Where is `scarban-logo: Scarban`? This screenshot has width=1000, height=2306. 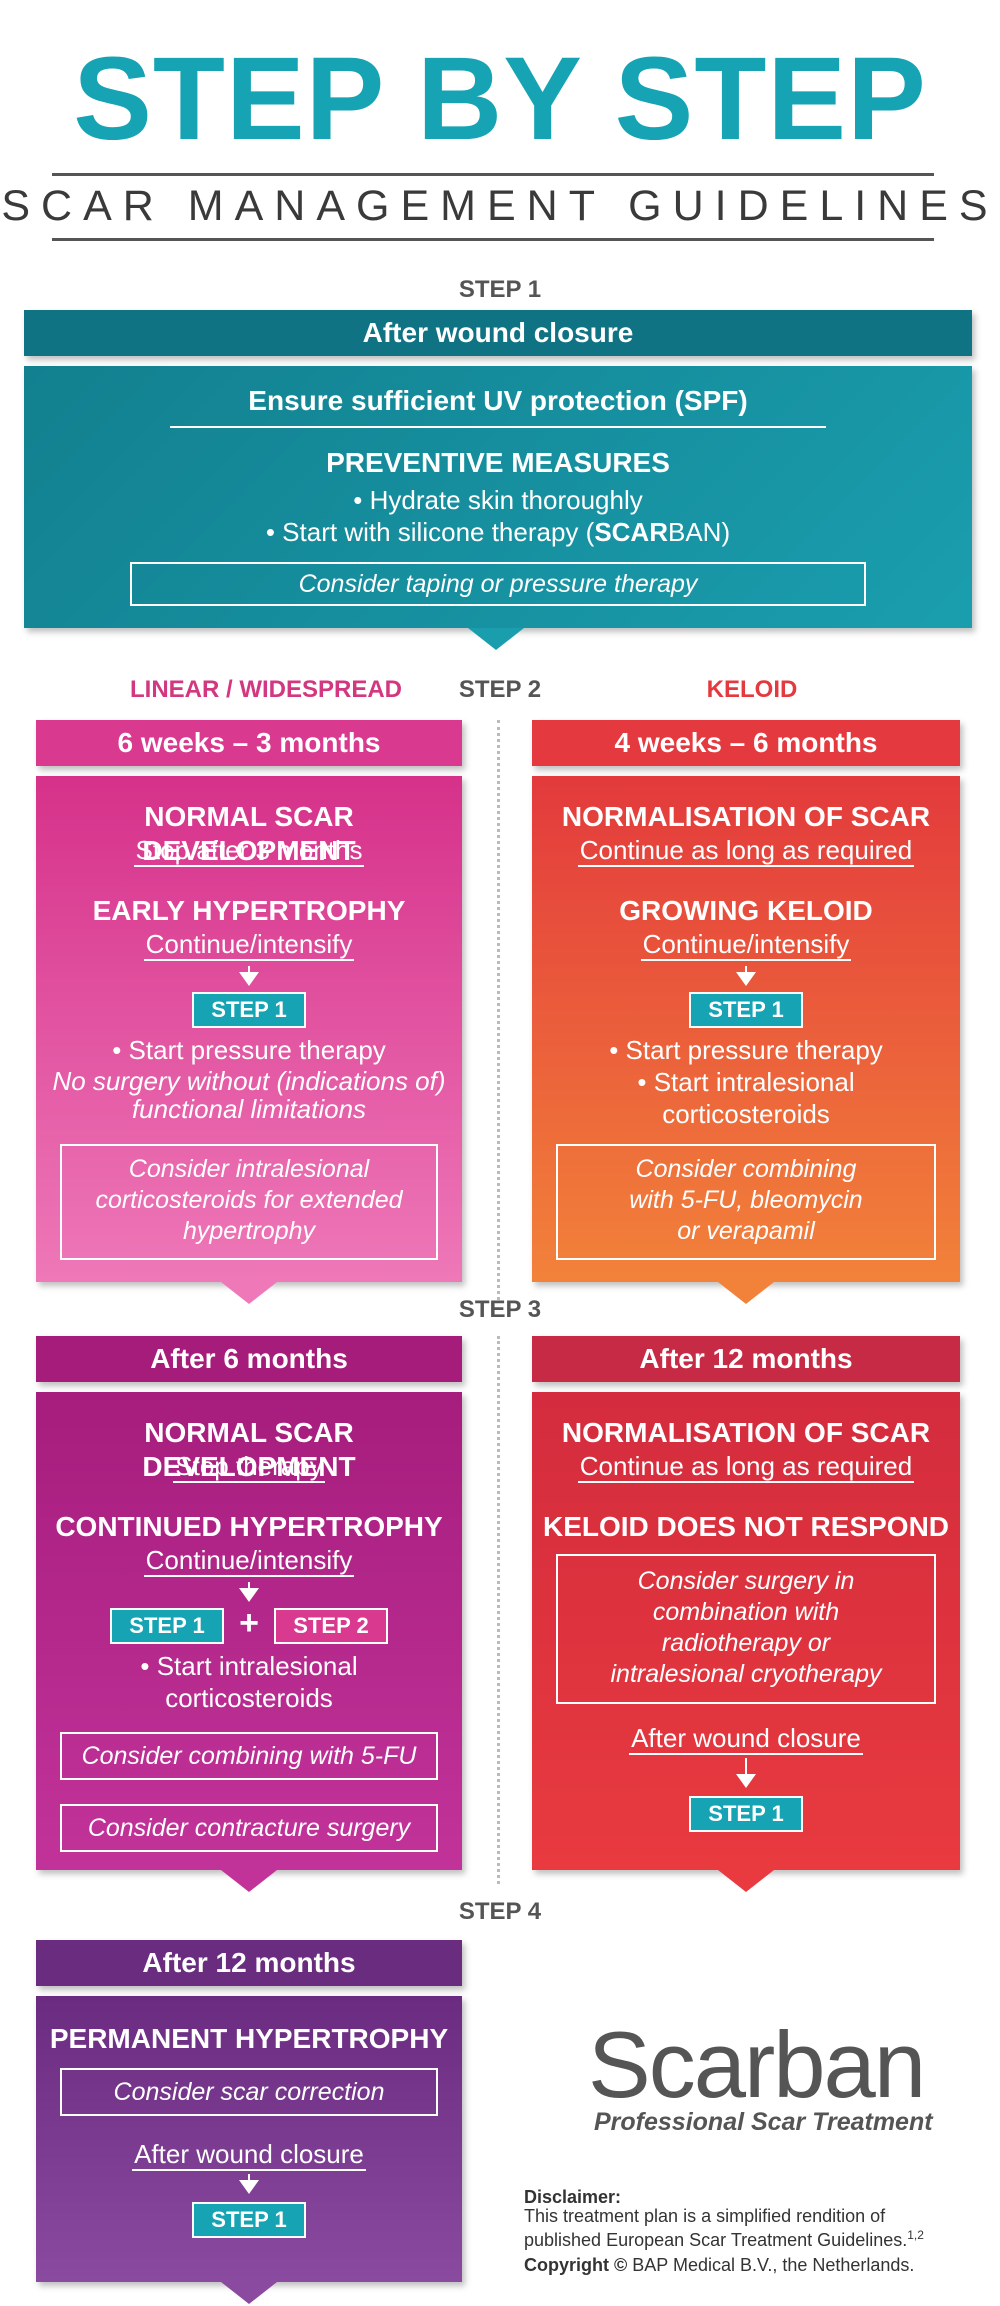
scarban-logo: Scarban is located at coordinates (757, 2064).